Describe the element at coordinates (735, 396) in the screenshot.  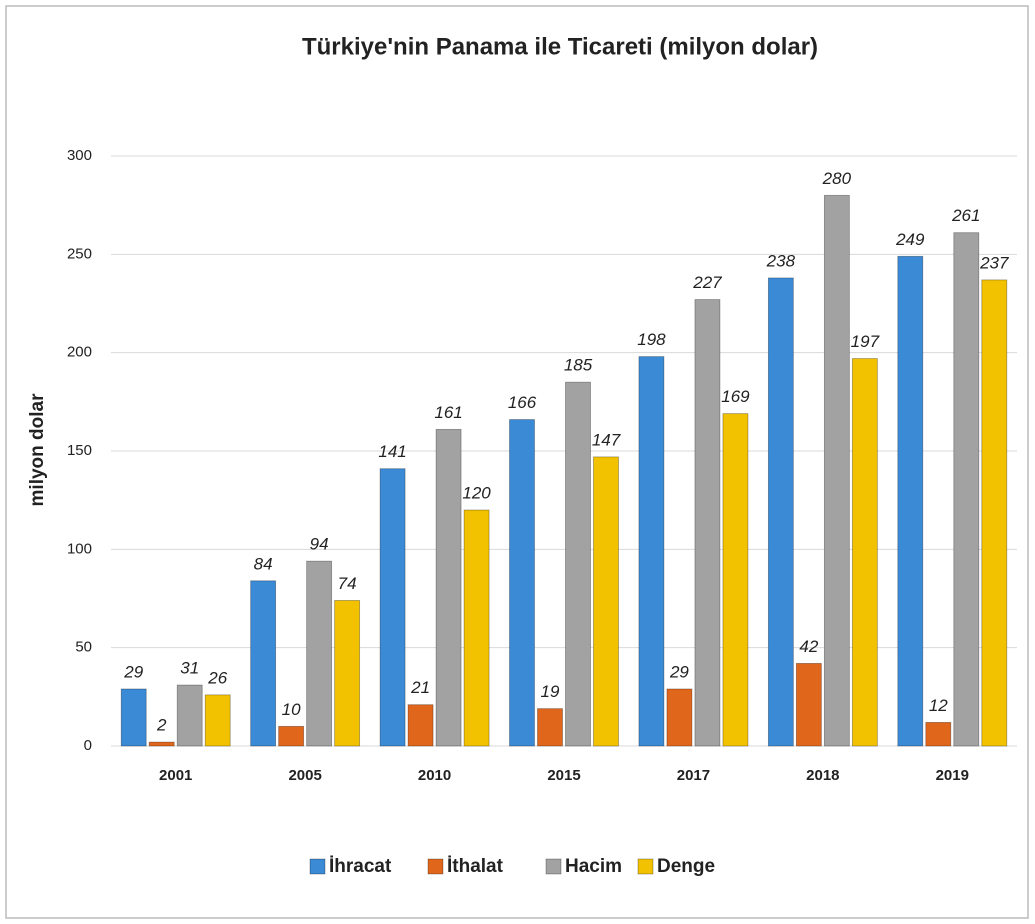
I see `data-label: 169` at that location.